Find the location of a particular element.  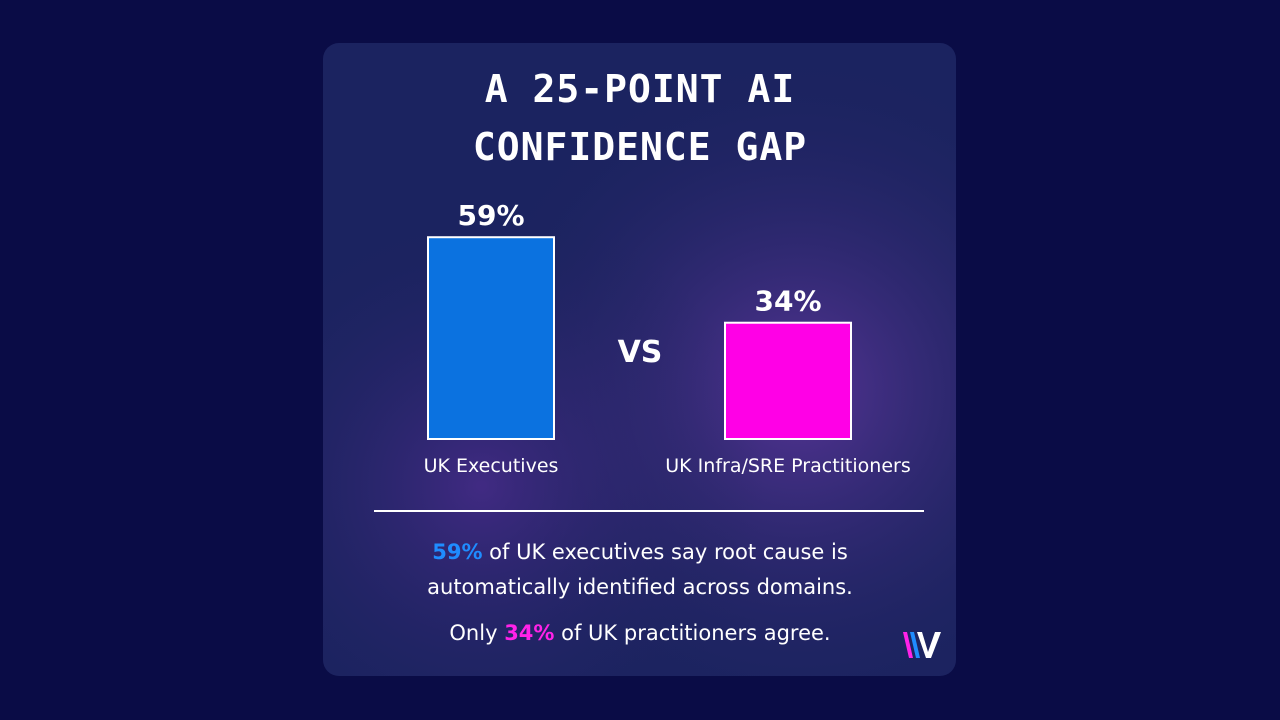

category-label: UK Executives is located at coordinates (491, 466).